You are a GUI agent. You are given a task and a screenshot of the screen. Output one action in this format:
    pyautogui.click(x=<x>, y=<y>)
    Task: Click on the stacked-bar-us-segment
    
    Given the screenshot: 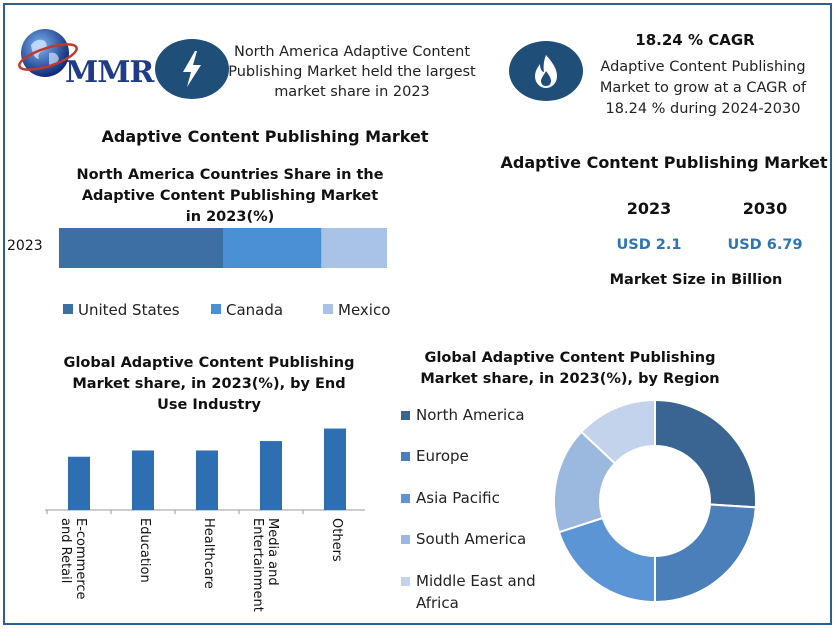 What is the action you would take?
    pyautogui.click(x=141, y=248)
    